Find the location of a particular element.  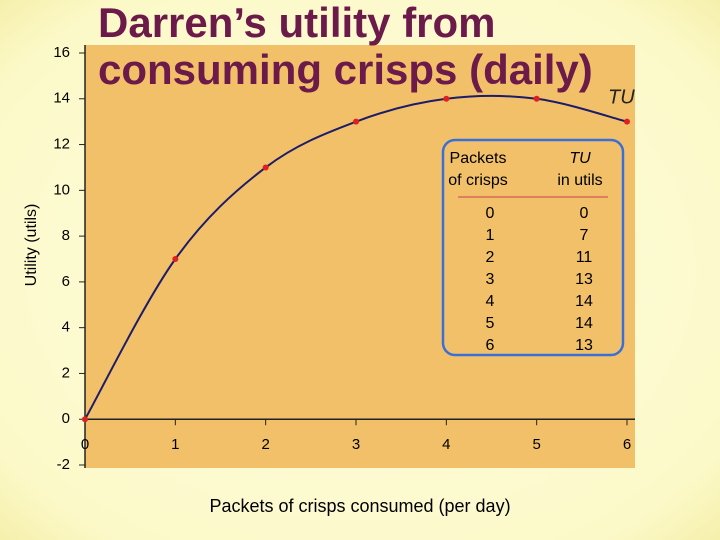

y-tick-label: 6 is located at coordinates (66, 281).